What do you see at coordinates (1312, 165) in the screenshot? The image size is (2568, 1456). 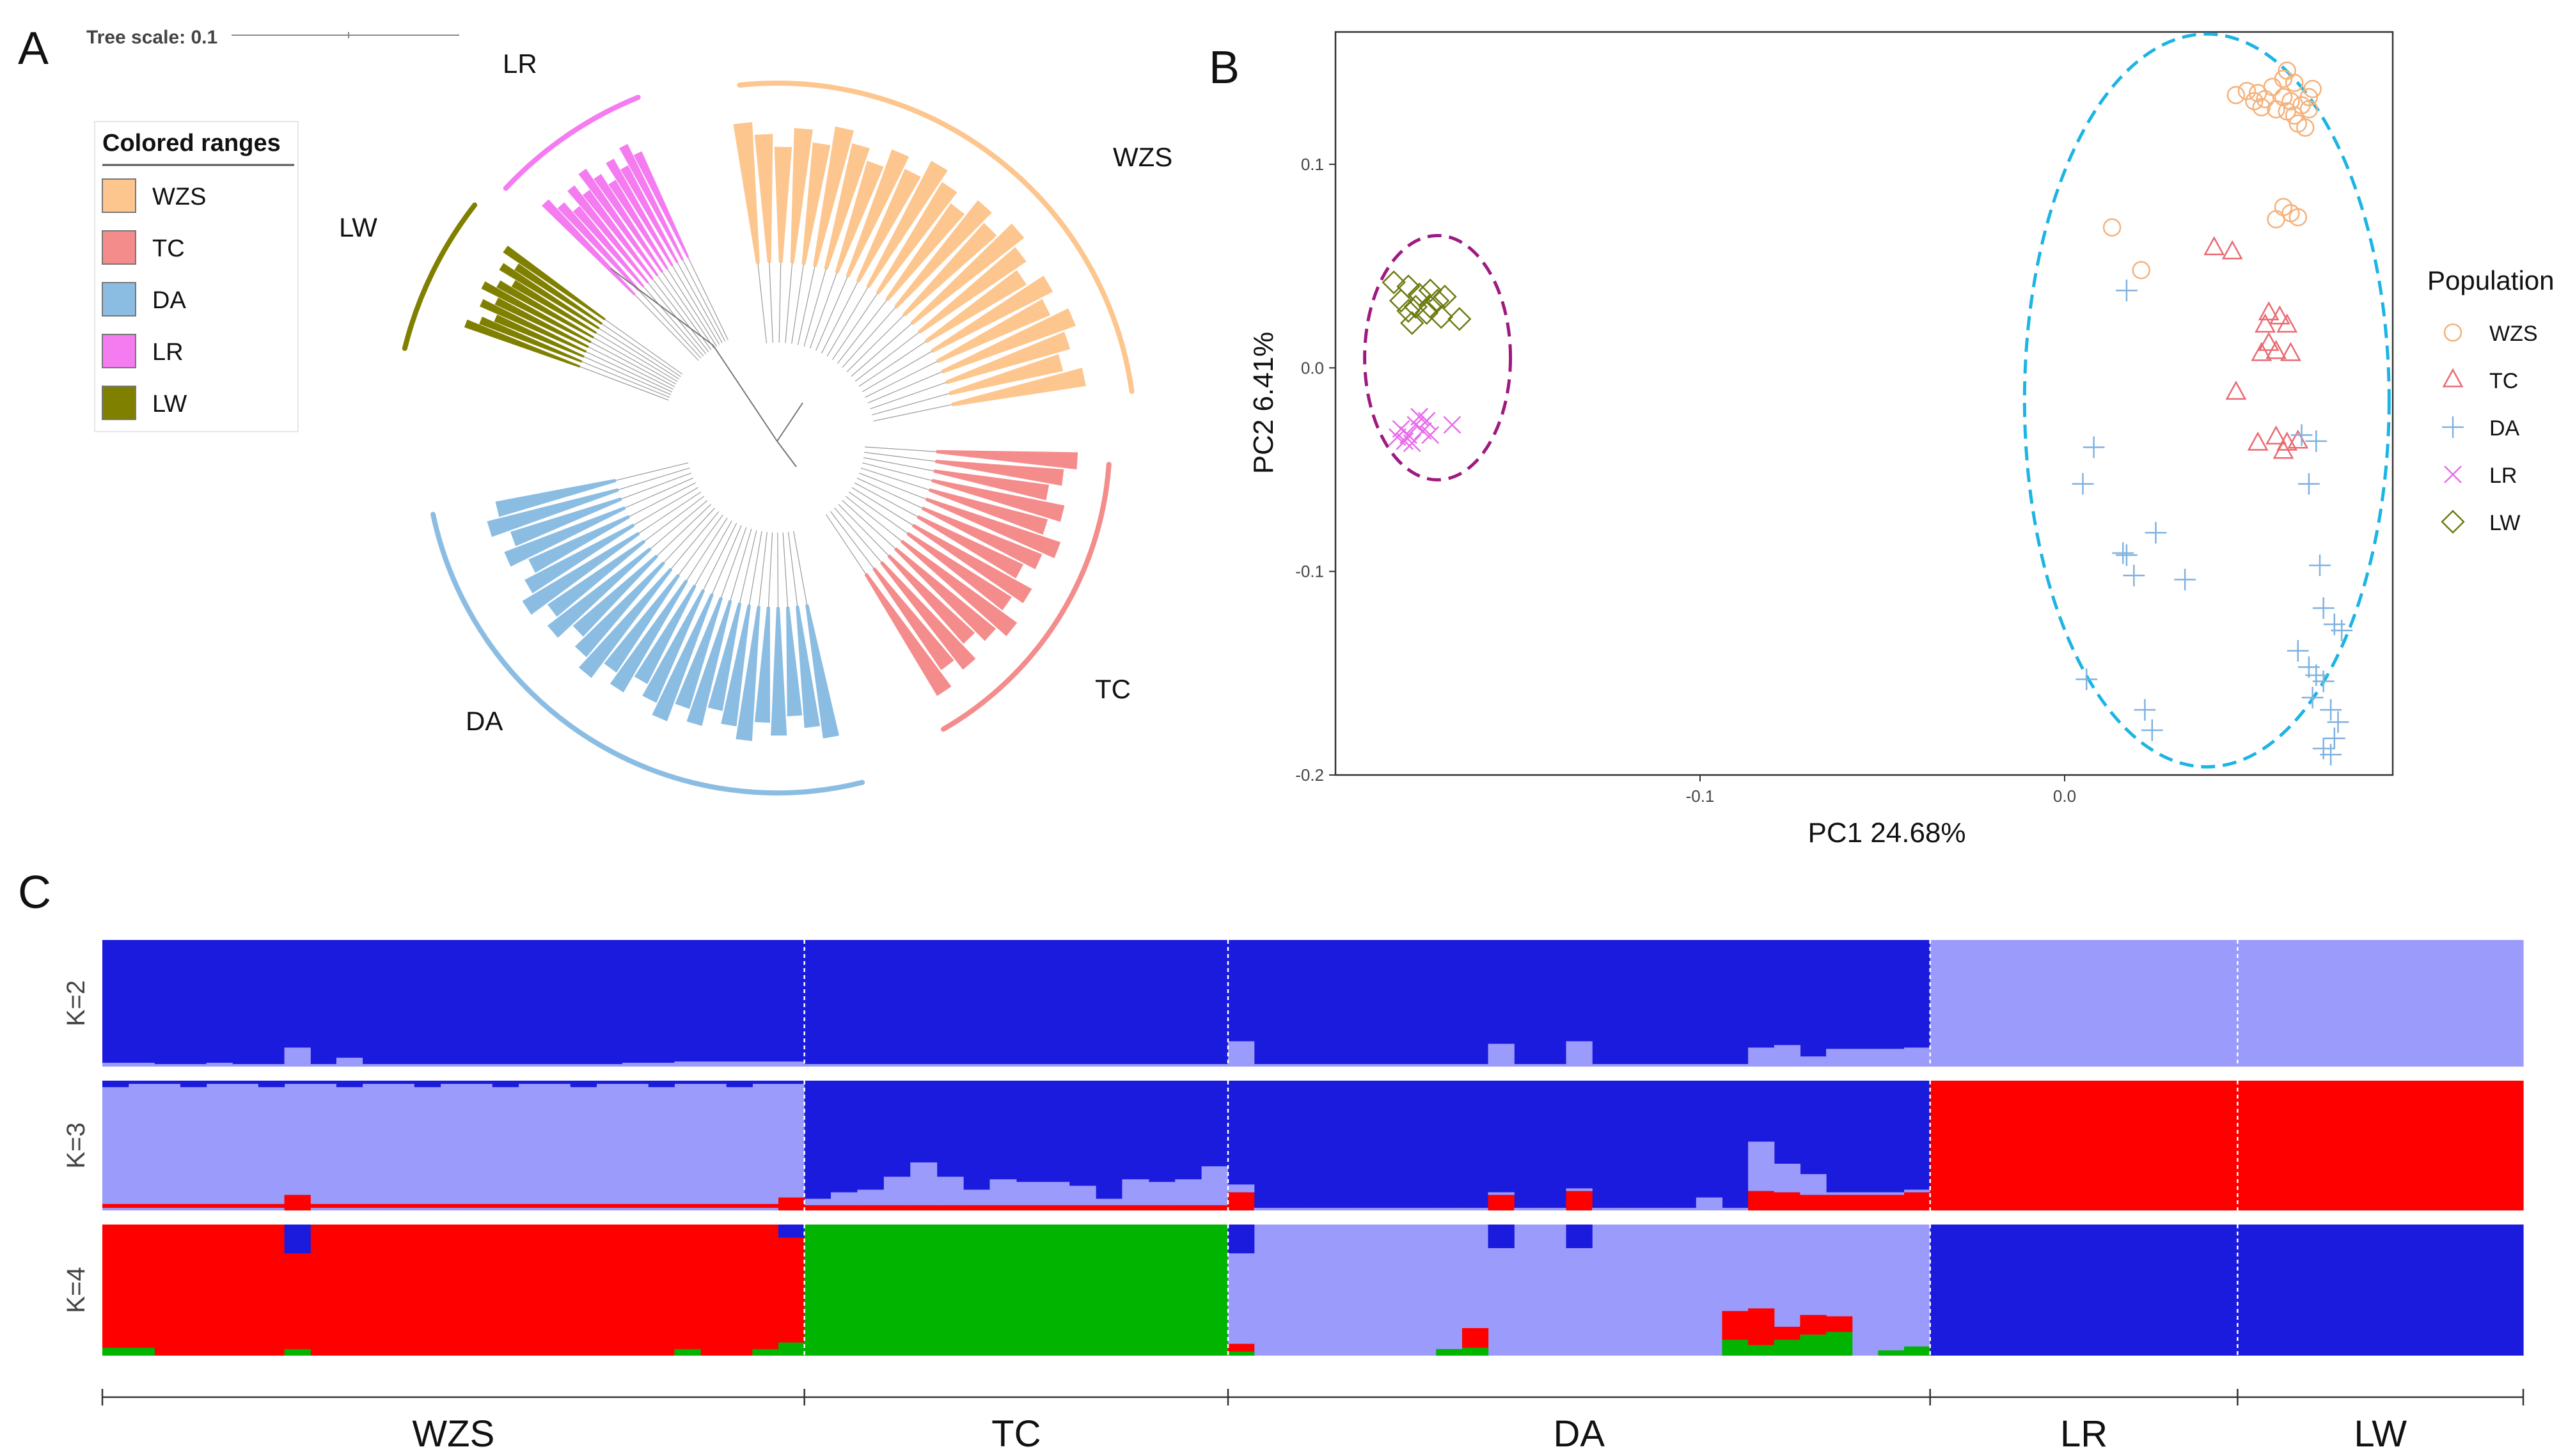 I see `pca-ytick-label: 0.1` at bounding box center [1312, 165].